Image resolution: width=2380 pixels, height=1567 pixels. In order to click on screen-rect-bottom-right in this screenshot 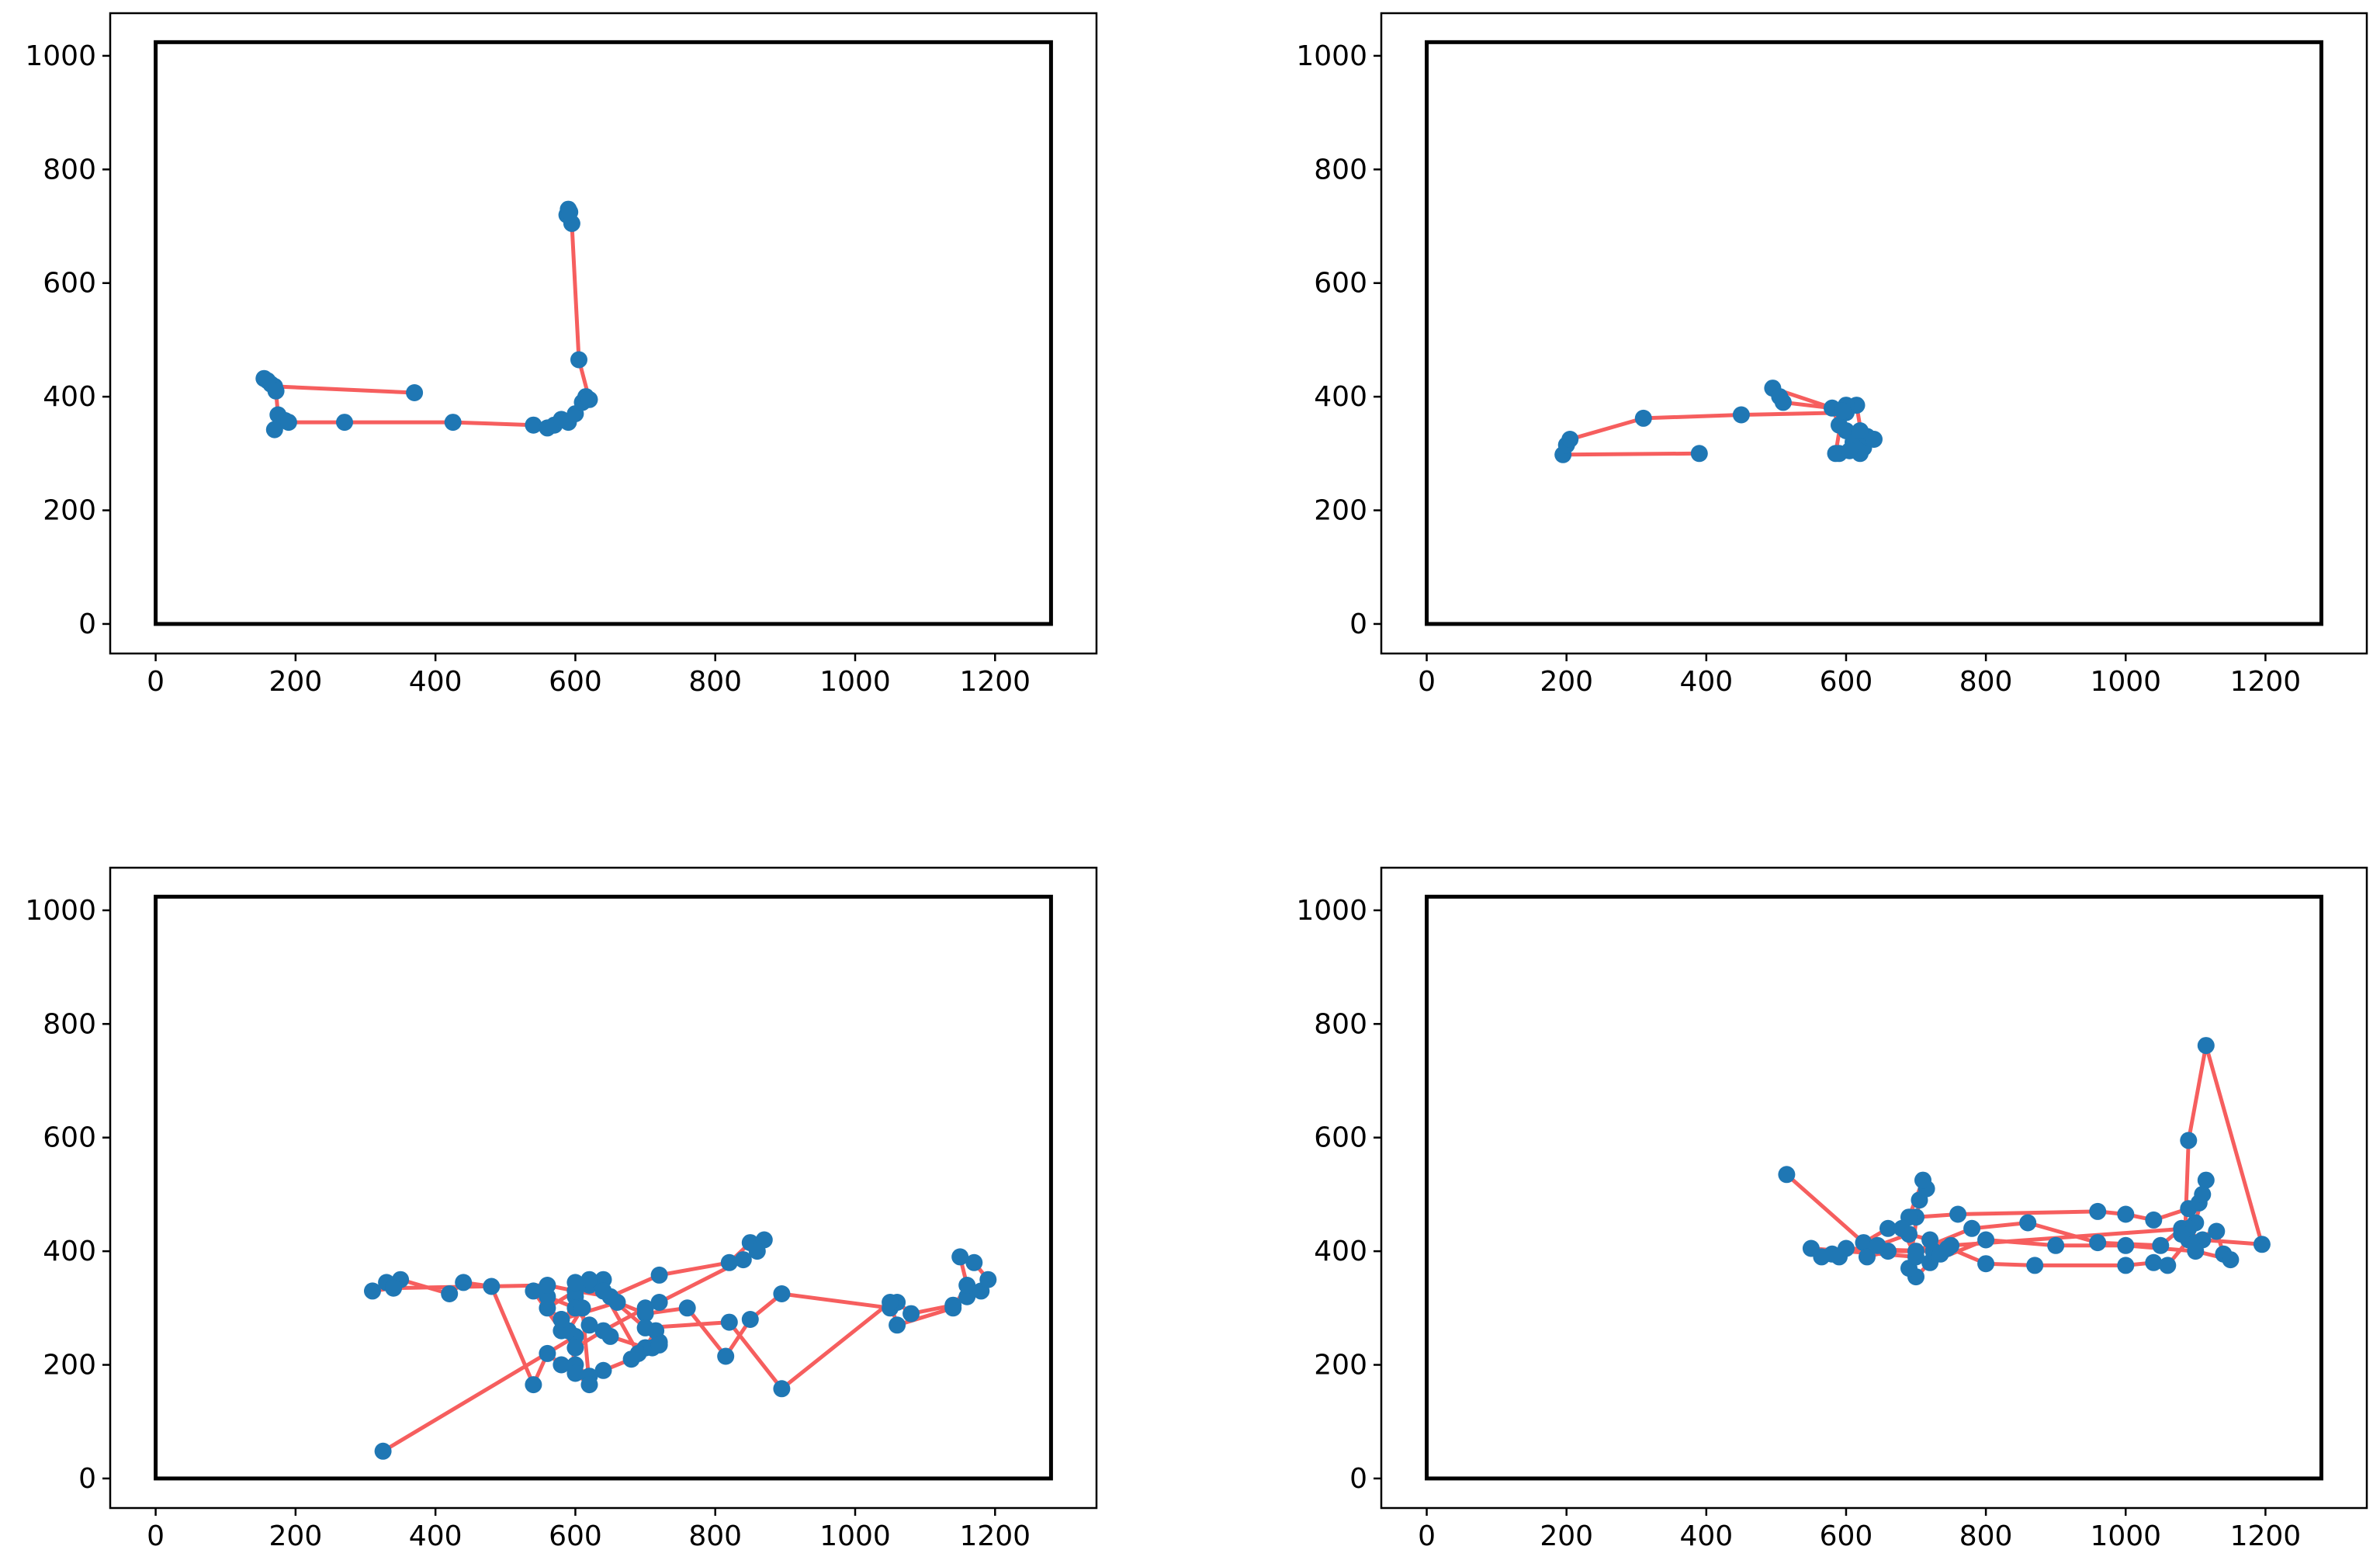, I will do `click(1874, 1187)`.